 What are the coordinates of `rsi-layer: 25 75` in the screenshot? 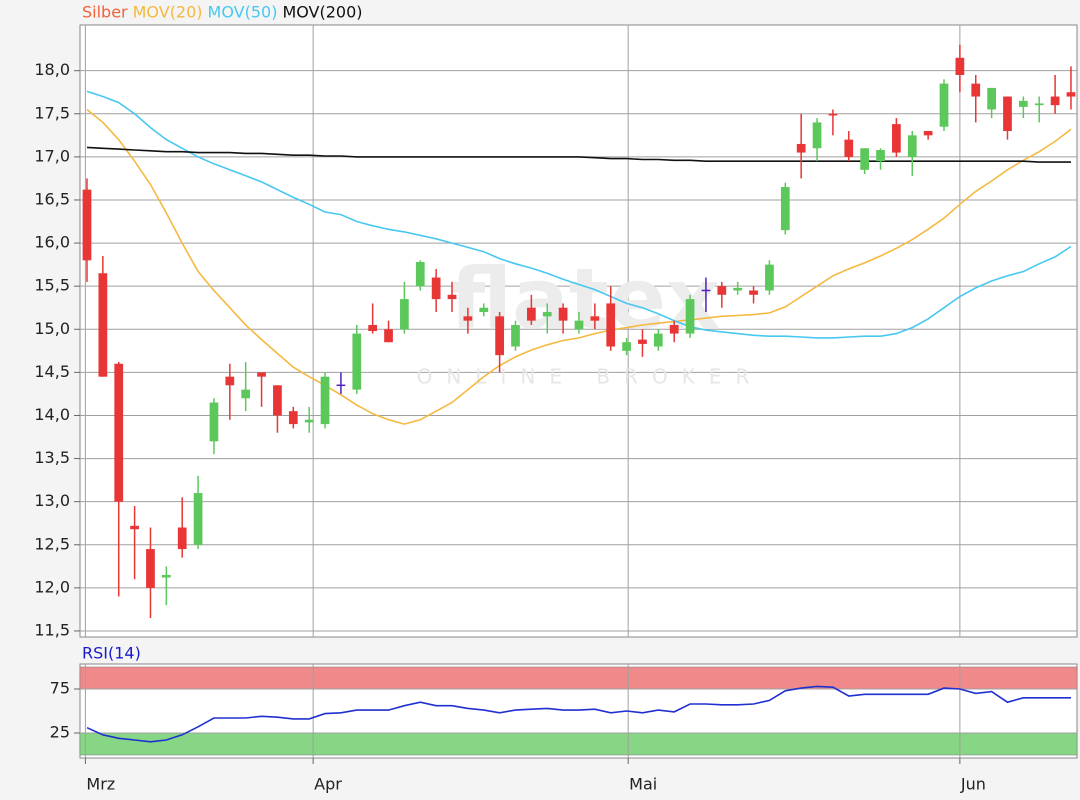 It's located at (564, 711).